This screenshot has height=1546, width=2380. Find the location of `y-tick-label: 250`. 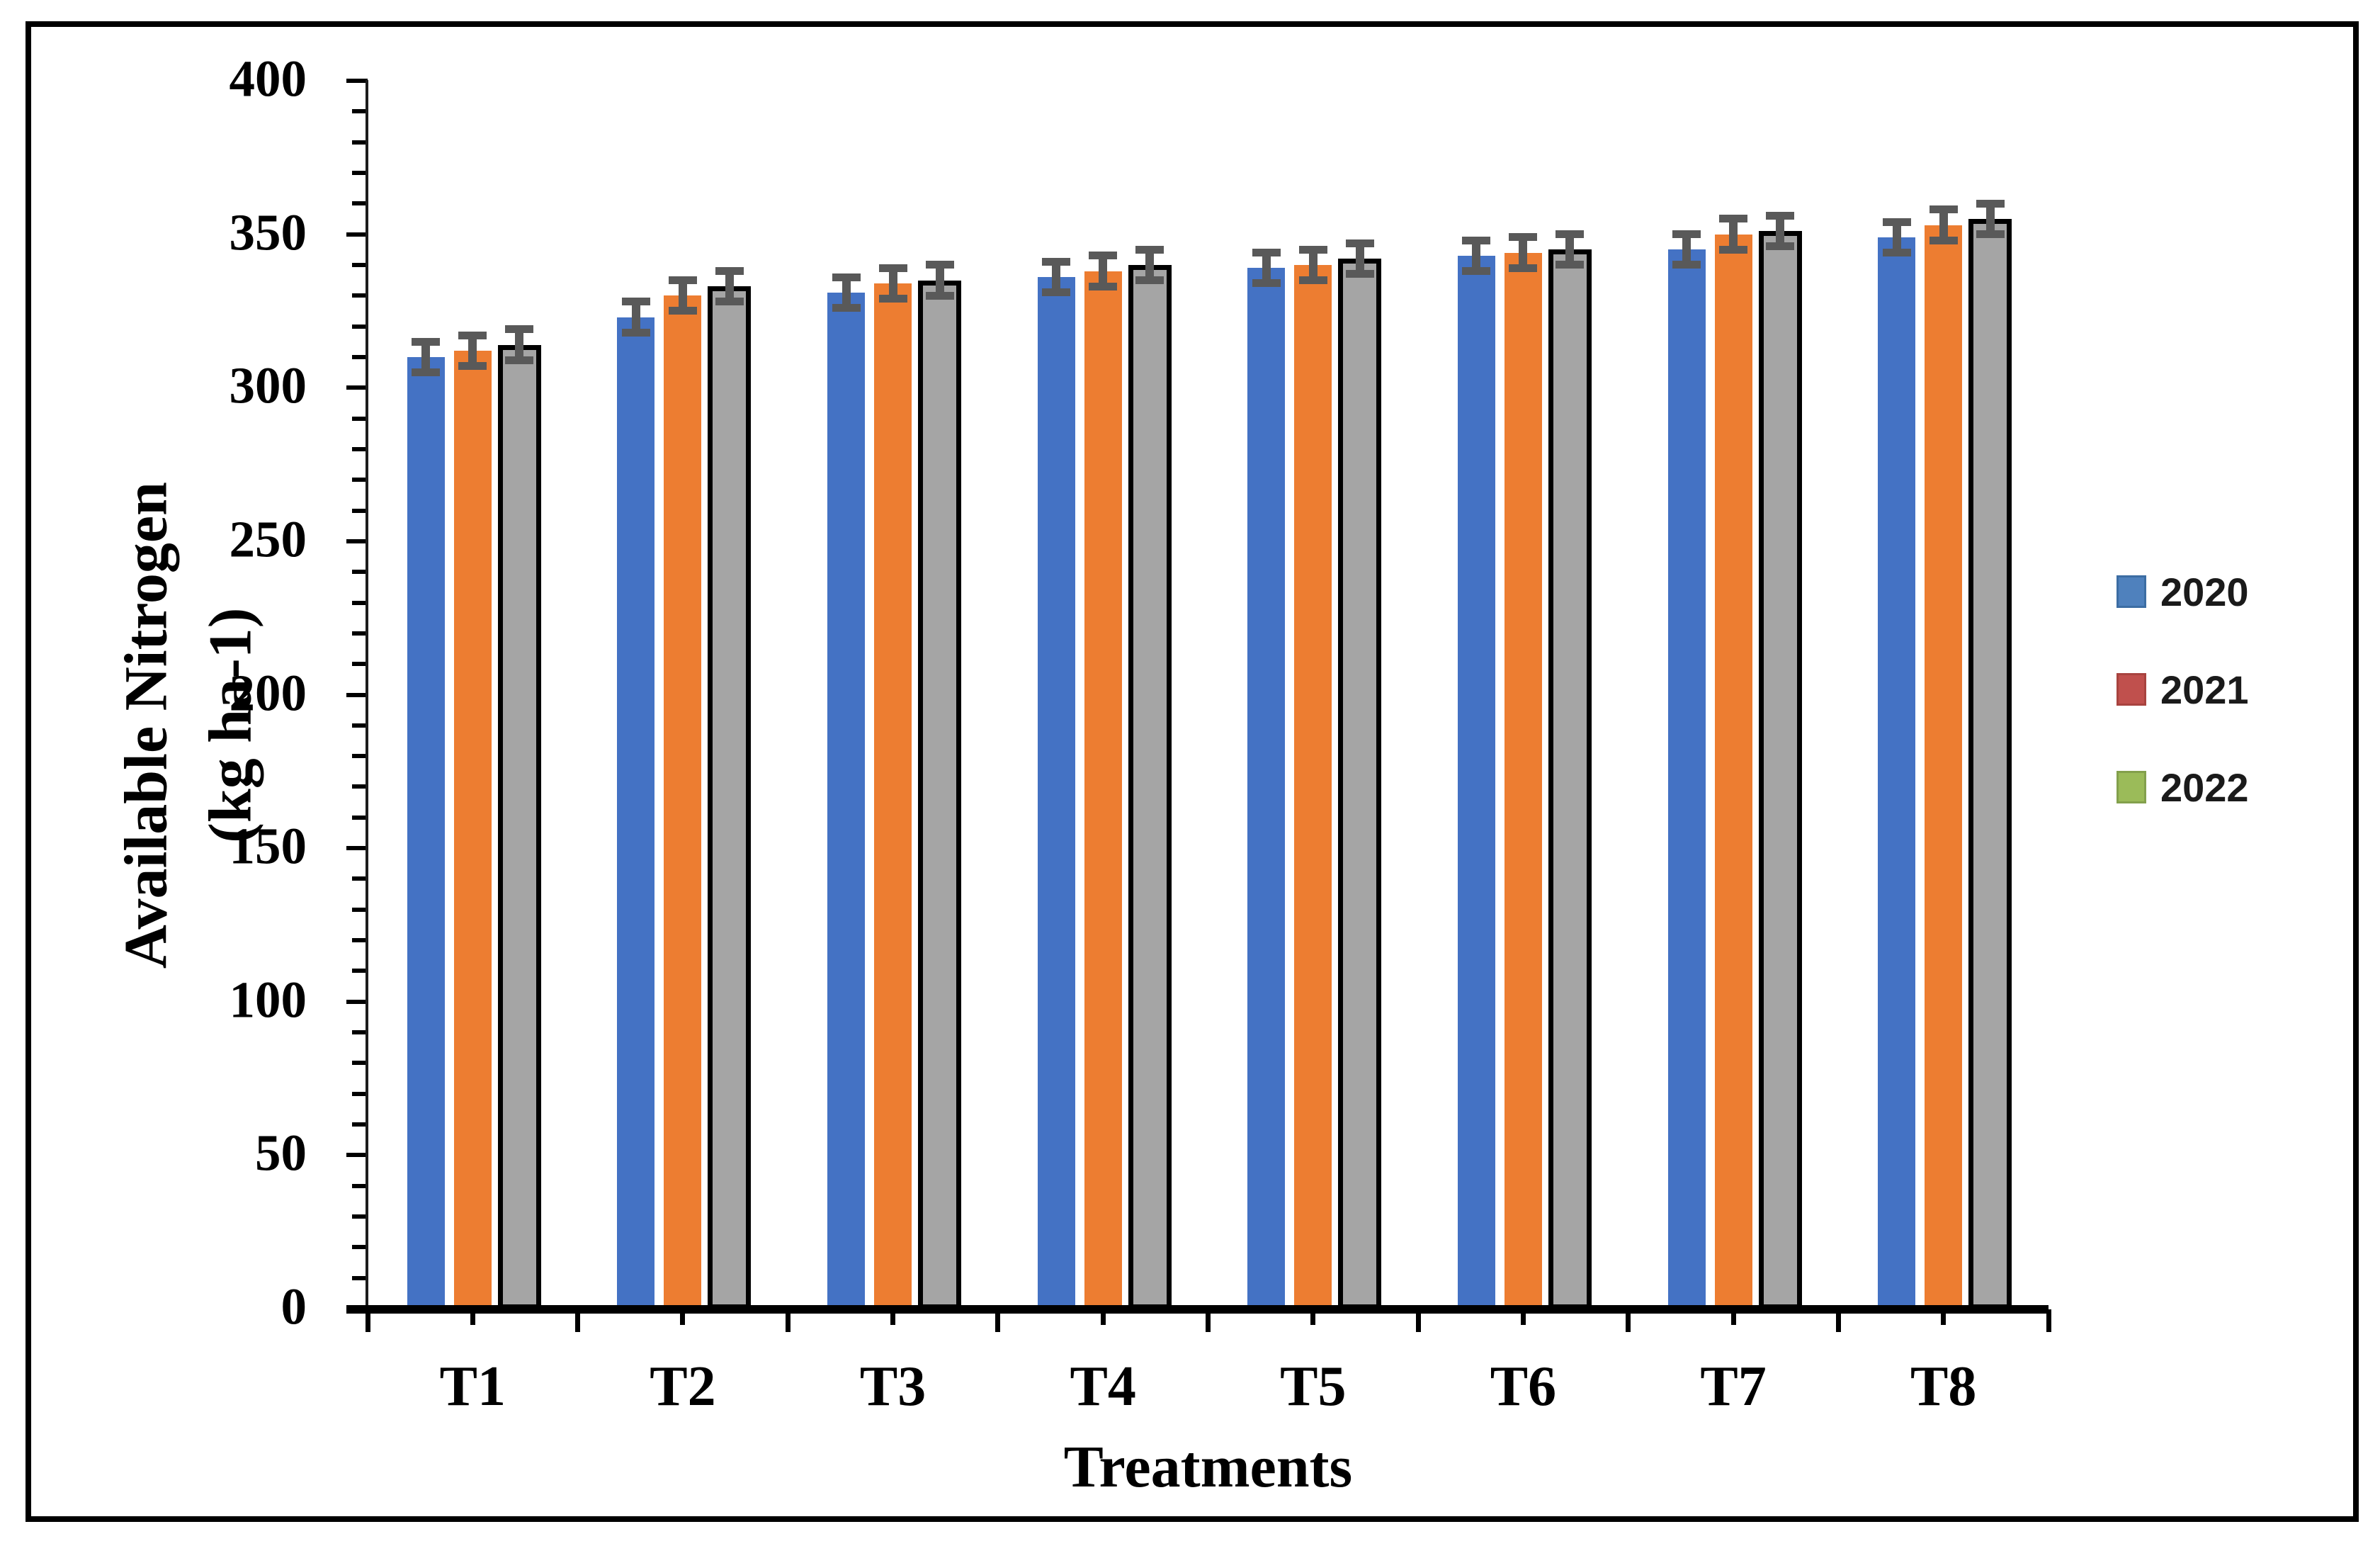

y-tick-label: 250 is located at coordinates (268, 539).